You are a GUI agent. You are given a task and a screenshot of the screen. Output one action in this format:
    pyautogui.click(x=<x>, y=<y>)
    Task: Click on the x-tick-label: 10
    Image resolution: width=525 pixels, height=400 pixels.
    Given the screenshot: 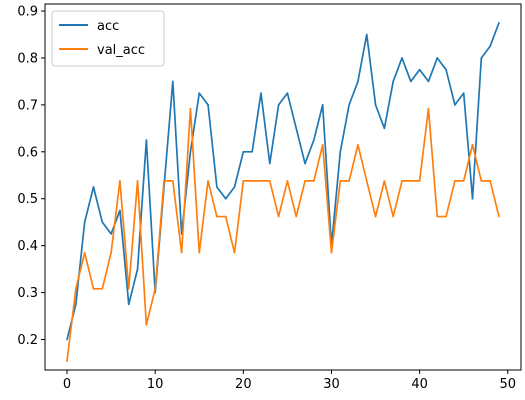 What is the action you would take?
    pyautogui.click(x=155, y=384)
    